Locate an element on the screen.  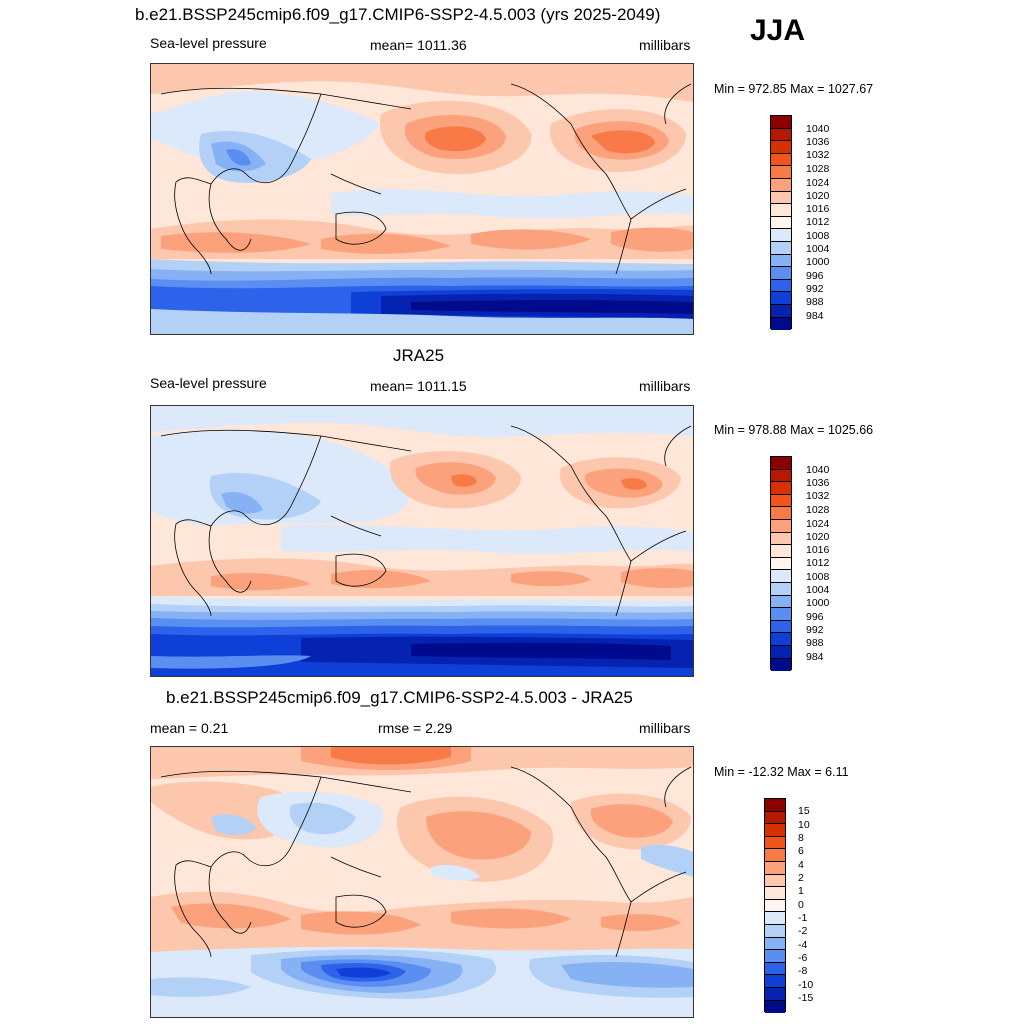
panel1-mean-label: mean= 1011.36 is located at coordinates (418, 45).